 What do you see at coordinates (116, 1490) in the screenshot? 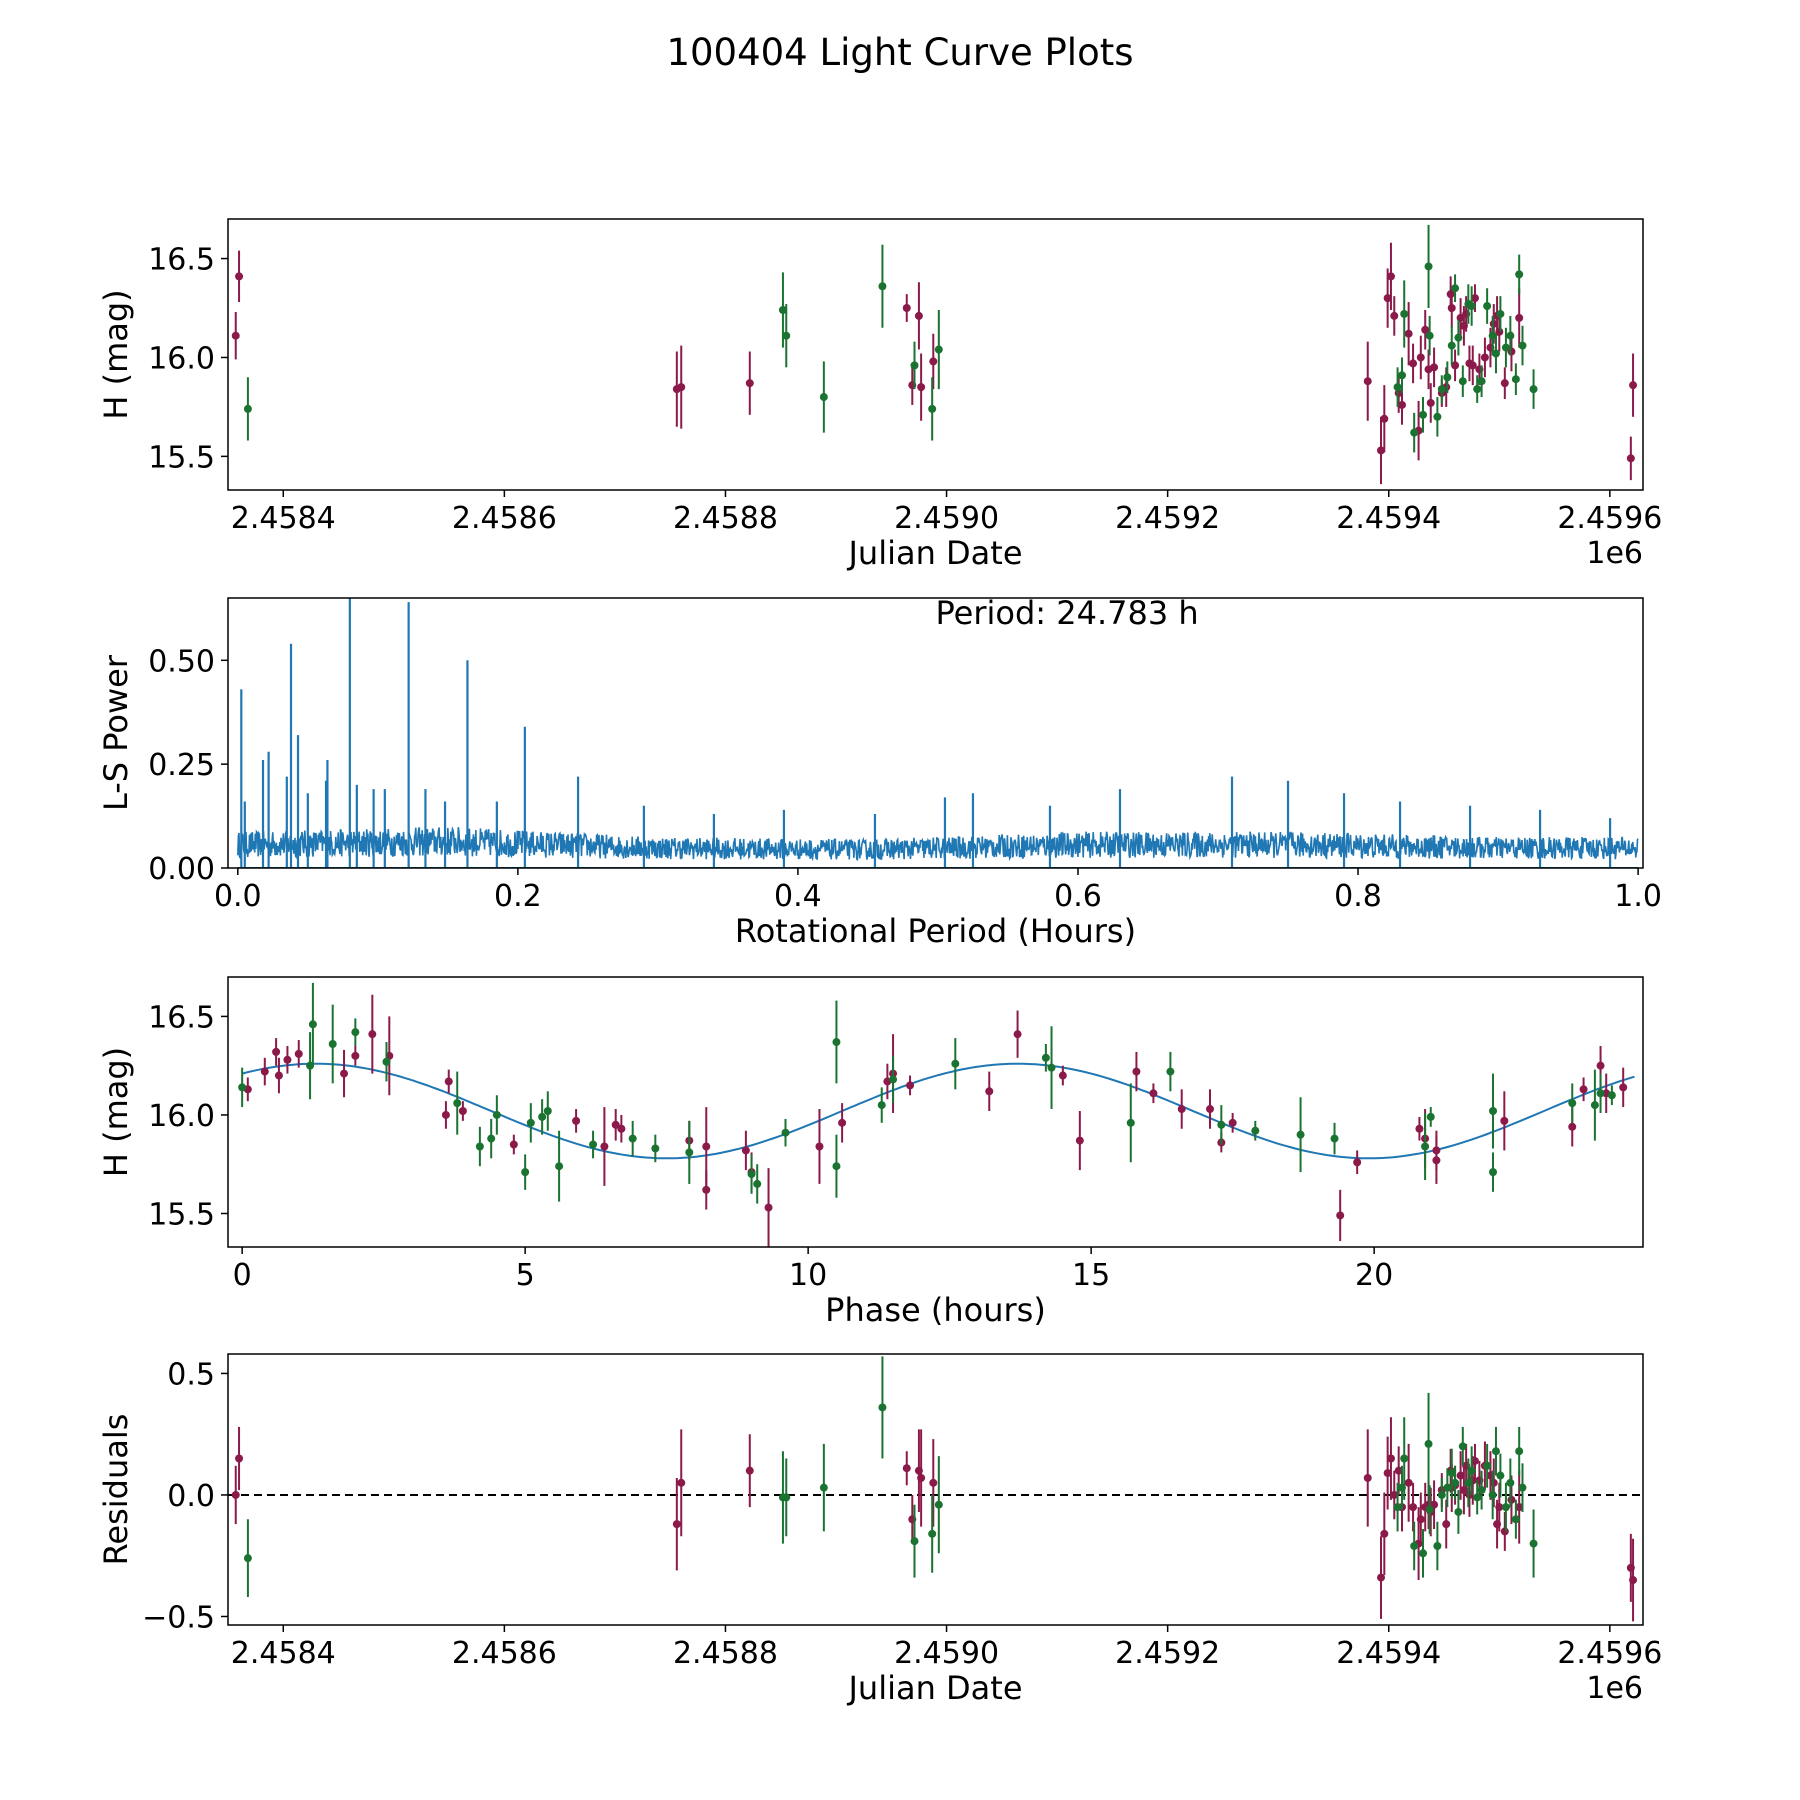
I see `y-axis-label: Residuals` at bounding box center [116, 1490].